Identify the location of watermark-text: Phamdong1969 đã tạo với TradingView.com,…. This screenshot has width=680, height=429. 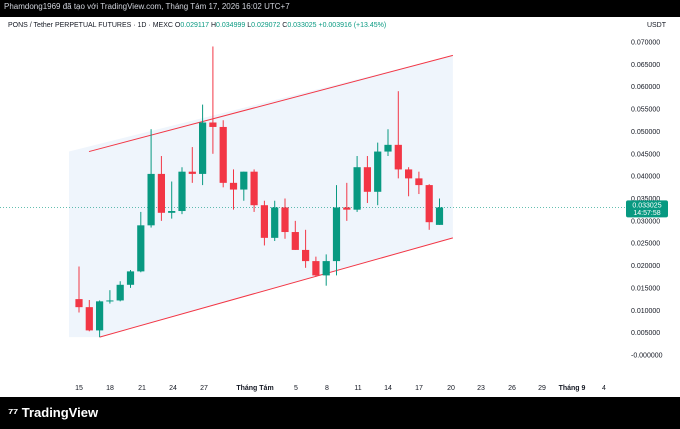
(147, 6).